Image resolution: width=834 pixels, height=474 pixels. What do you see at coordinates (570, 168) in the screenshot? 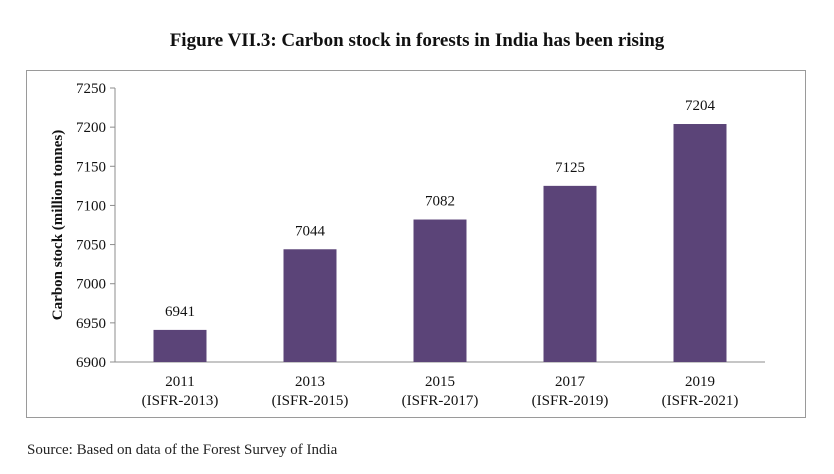
I see `data-label: 7125` at bounding box center [570, 168].